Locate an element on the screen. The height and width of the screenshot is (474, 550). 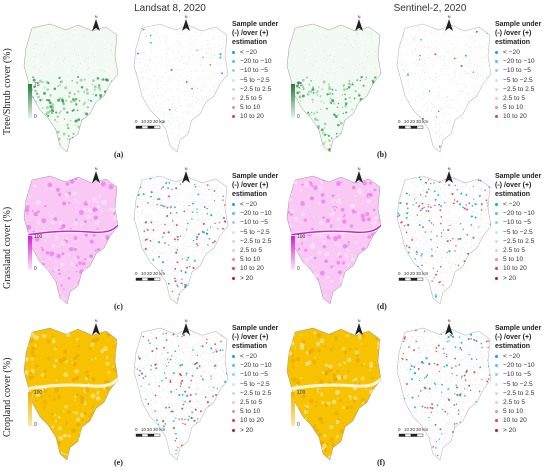
panel-caption: (f) is located at coordinates (381, 462).